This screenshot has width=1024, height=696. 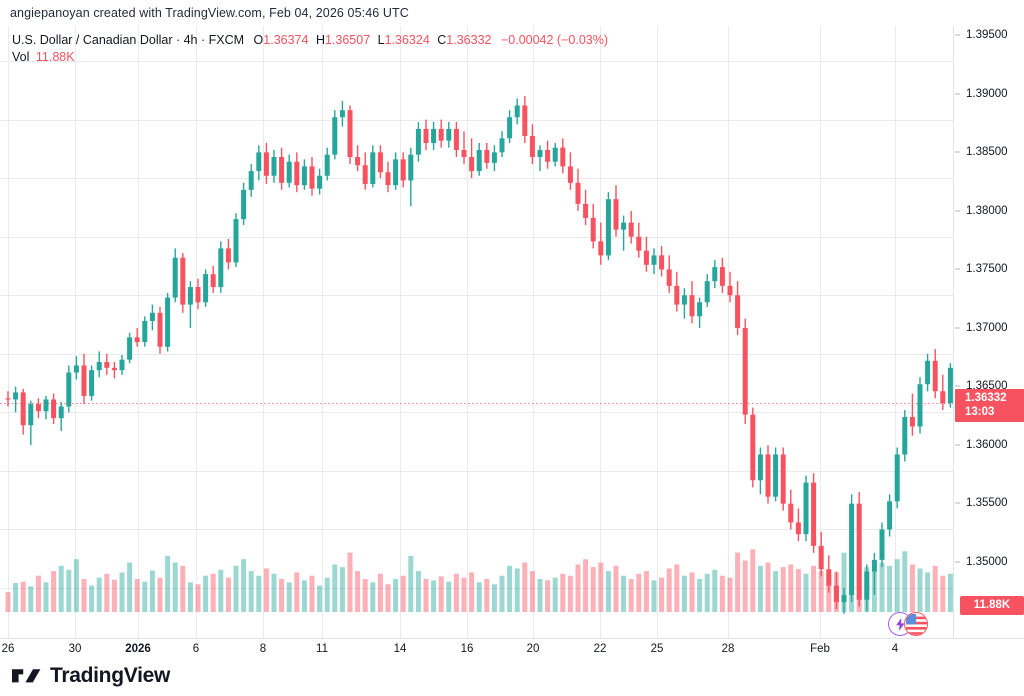 I want to click on tradingview-logo-text: TradingView, so click(x=110, y=675).